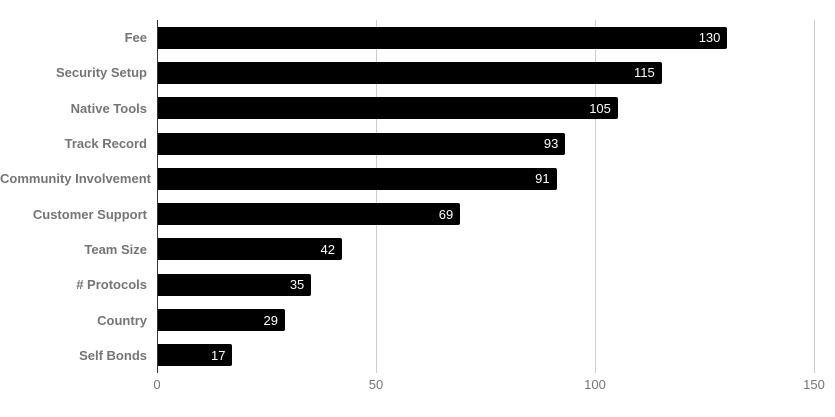 This screenshot has width=835, height=417. Describe the element at coordinates (250, 249) in the screenshot. I see `bar: 42` at that location.